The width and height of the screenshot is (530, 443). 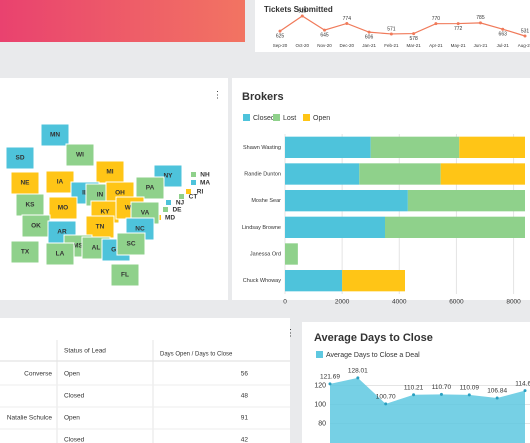 I want to click on state-label: WI, so click(x=80, y=155).